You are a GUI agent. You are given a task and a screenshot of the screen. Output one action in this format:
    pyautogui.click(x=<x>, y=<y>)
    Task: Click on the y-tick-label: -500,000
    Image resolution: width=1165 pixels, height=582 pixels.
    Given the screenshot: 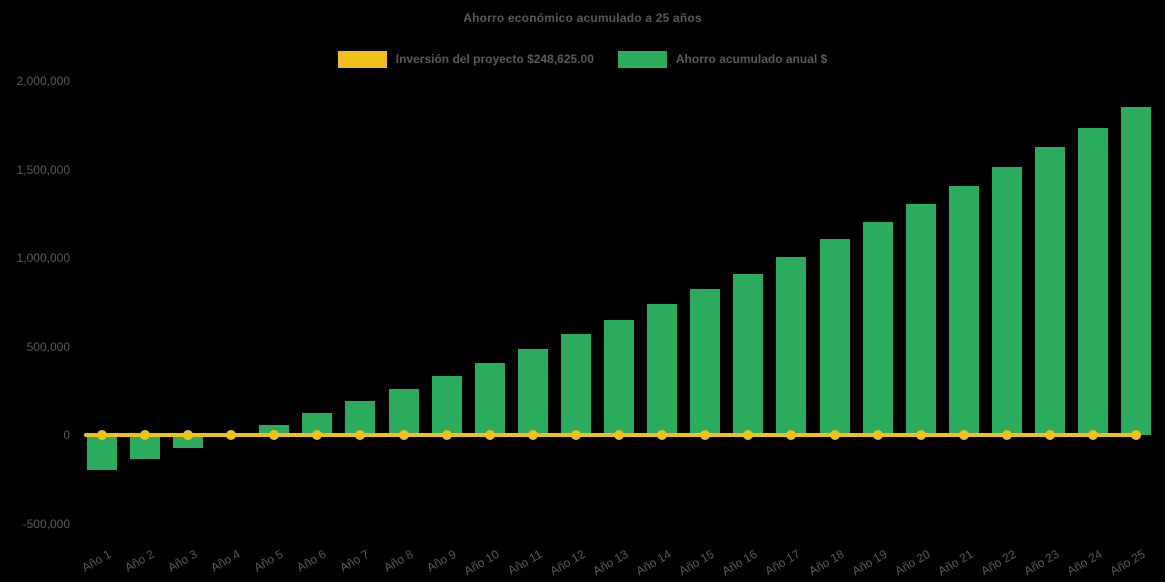 What is the action you would take?
    pyautogui.click(x=46, y=523)
    